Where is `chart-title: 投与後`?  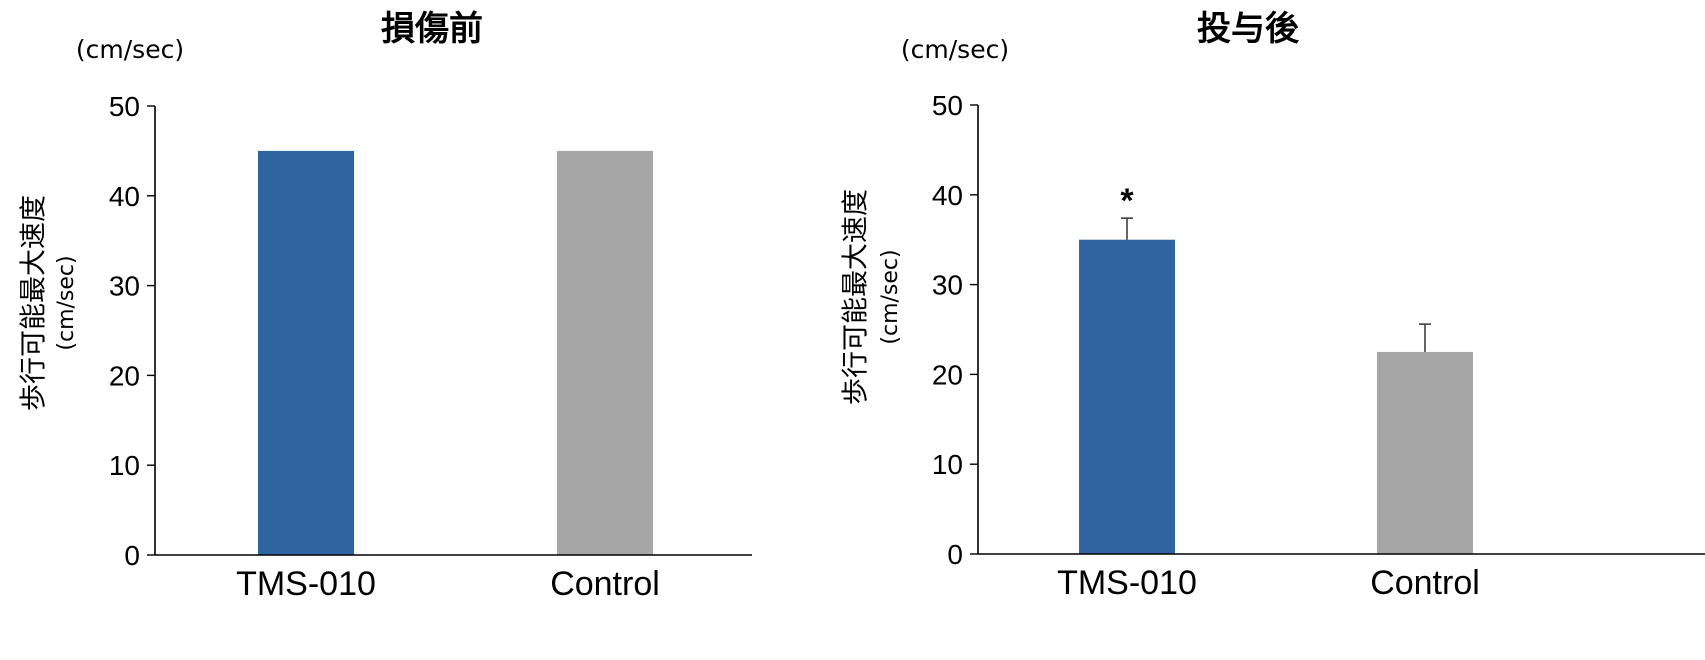 chart-title: 投与後 is located at coordinates (1248, 29).